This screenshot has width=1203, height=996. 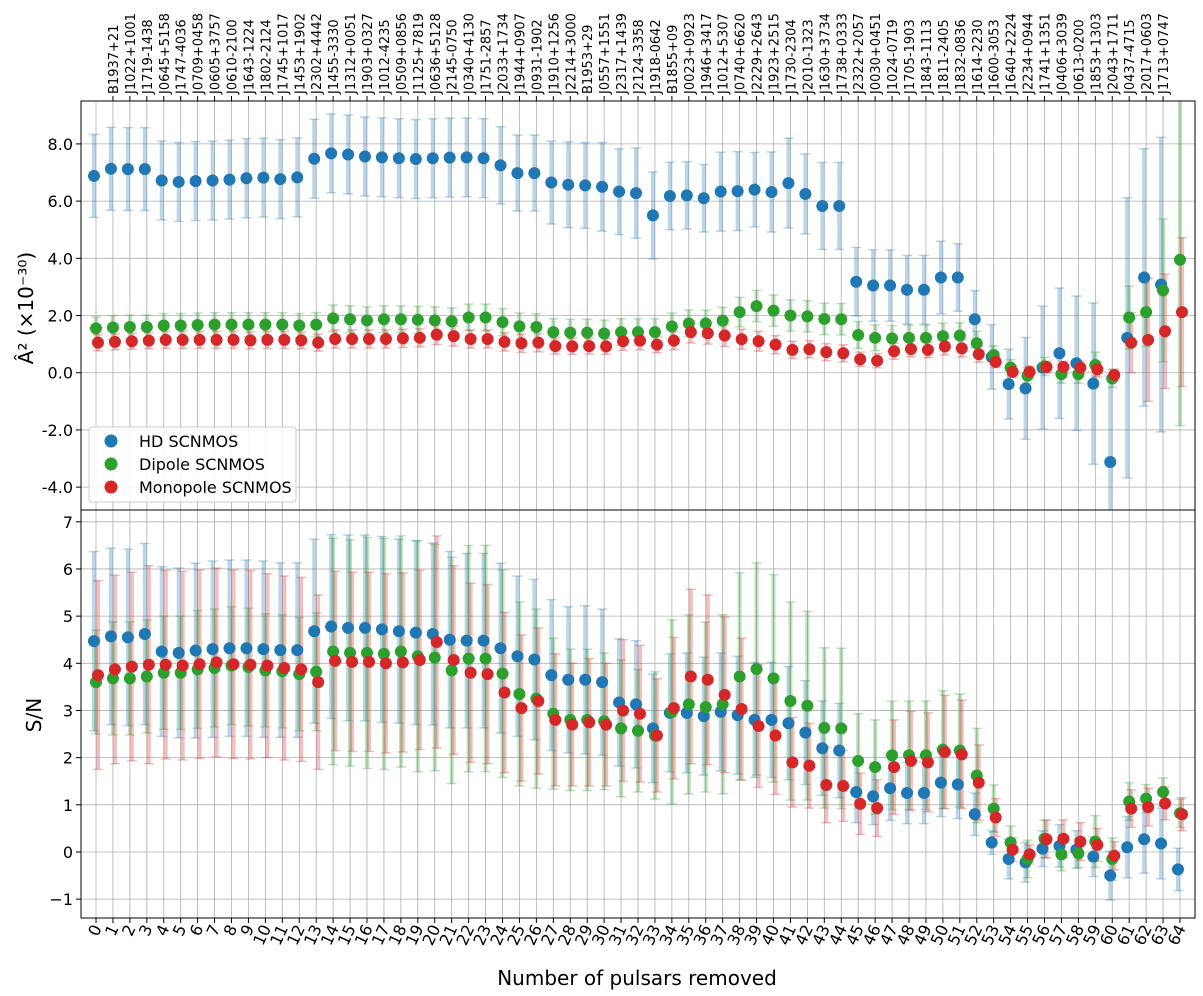 What do you see at coordinates (1147, 54) in the screenshot?
I see `pulsar-tick-label: J2017+0603` at bounding box center [1147, 54].